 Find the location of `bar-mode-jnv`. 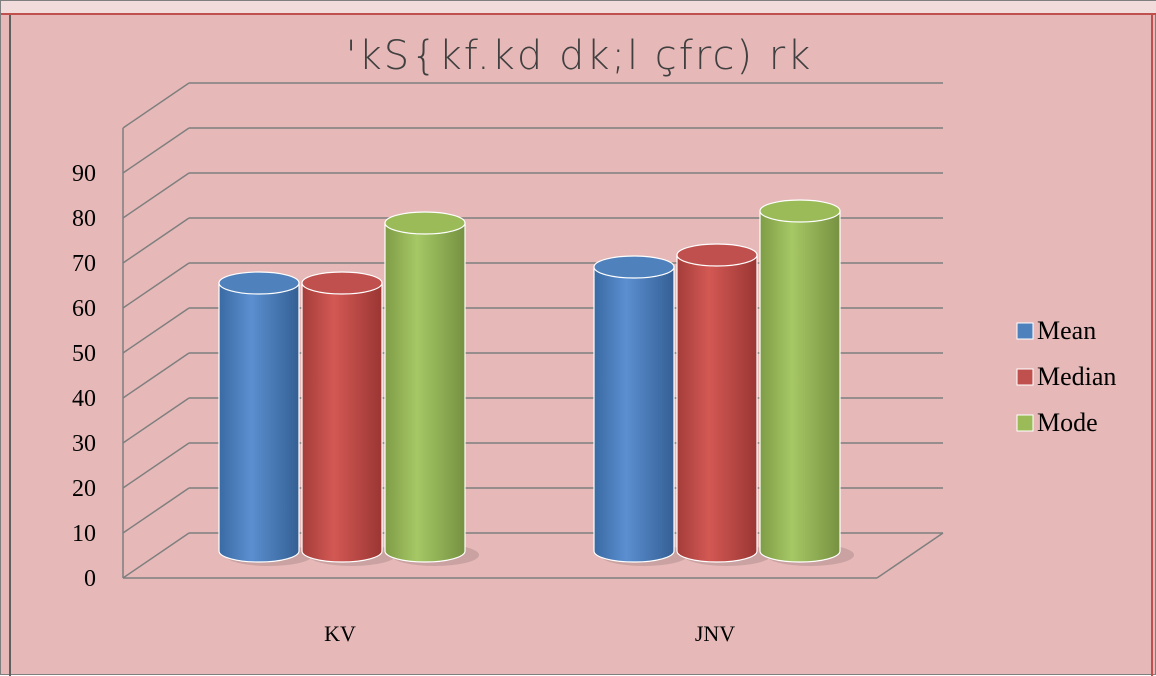

bar-mode-jnv is located at coordinates (806, 382).